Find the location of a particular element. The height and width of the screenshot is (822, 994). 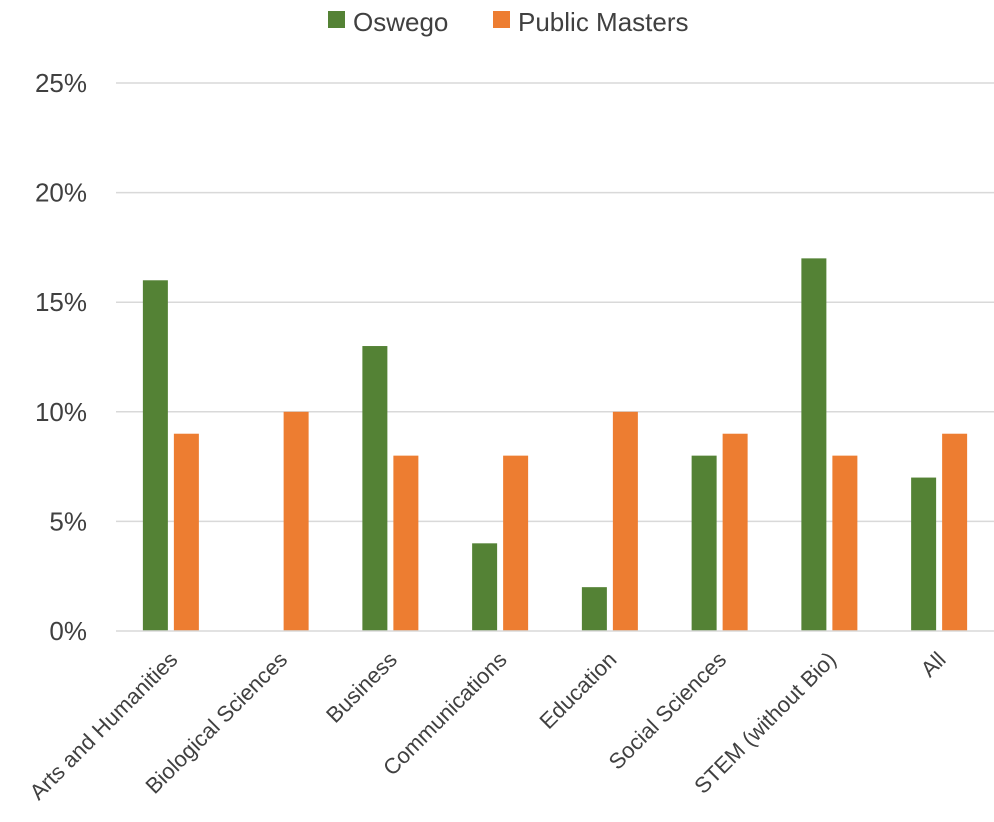

bar-public-masters-communications is located at coordinates (516, 543).